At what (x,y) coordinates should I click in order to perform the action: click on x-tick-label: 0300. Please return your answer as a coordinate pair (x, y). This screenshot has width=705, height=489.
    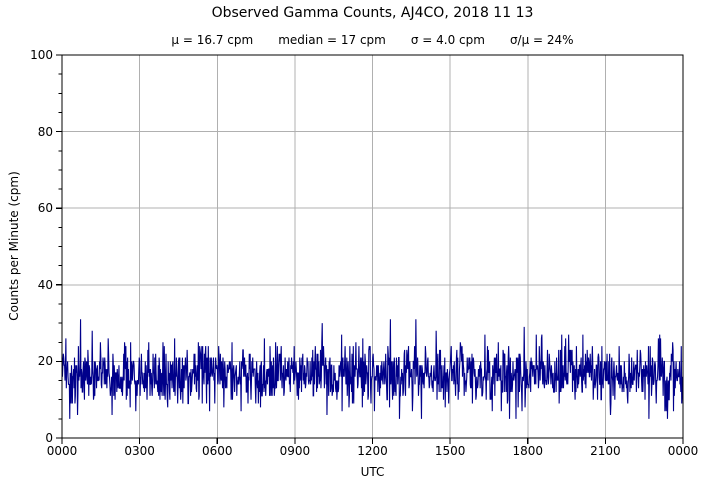
    Looking at the image, I should click on (139, 451).